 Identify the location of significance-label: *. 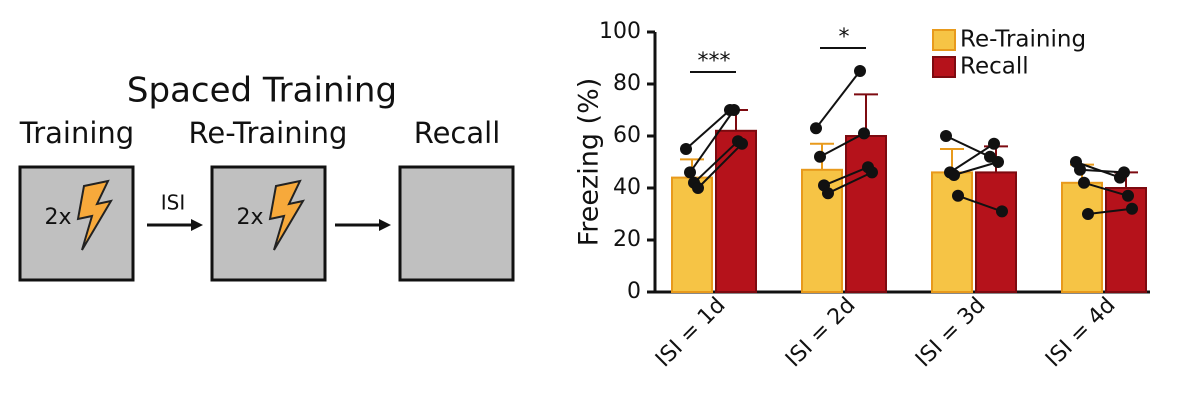
(844, 37).